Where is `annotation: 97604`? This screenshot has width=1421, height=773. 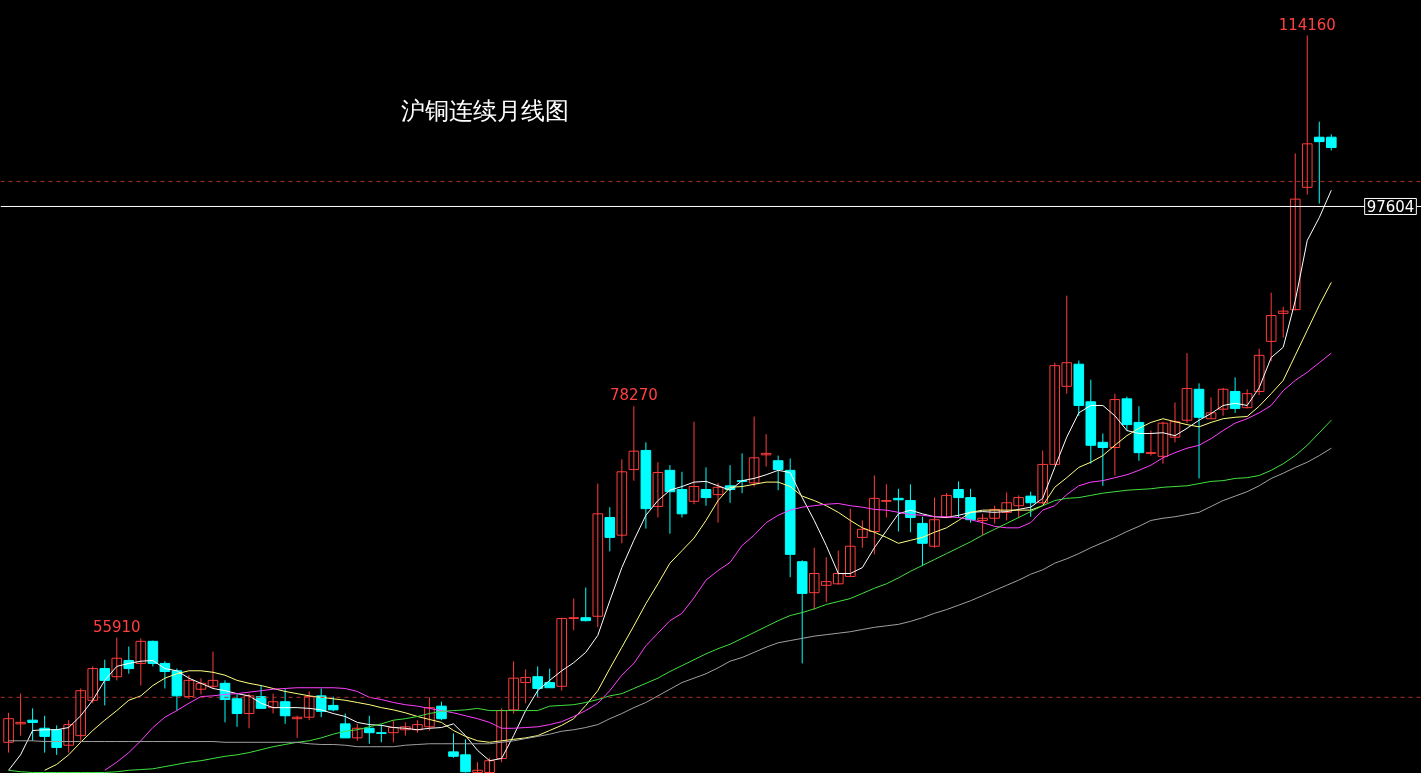
annotation: 97604 is located at coordinates (1390, 207).